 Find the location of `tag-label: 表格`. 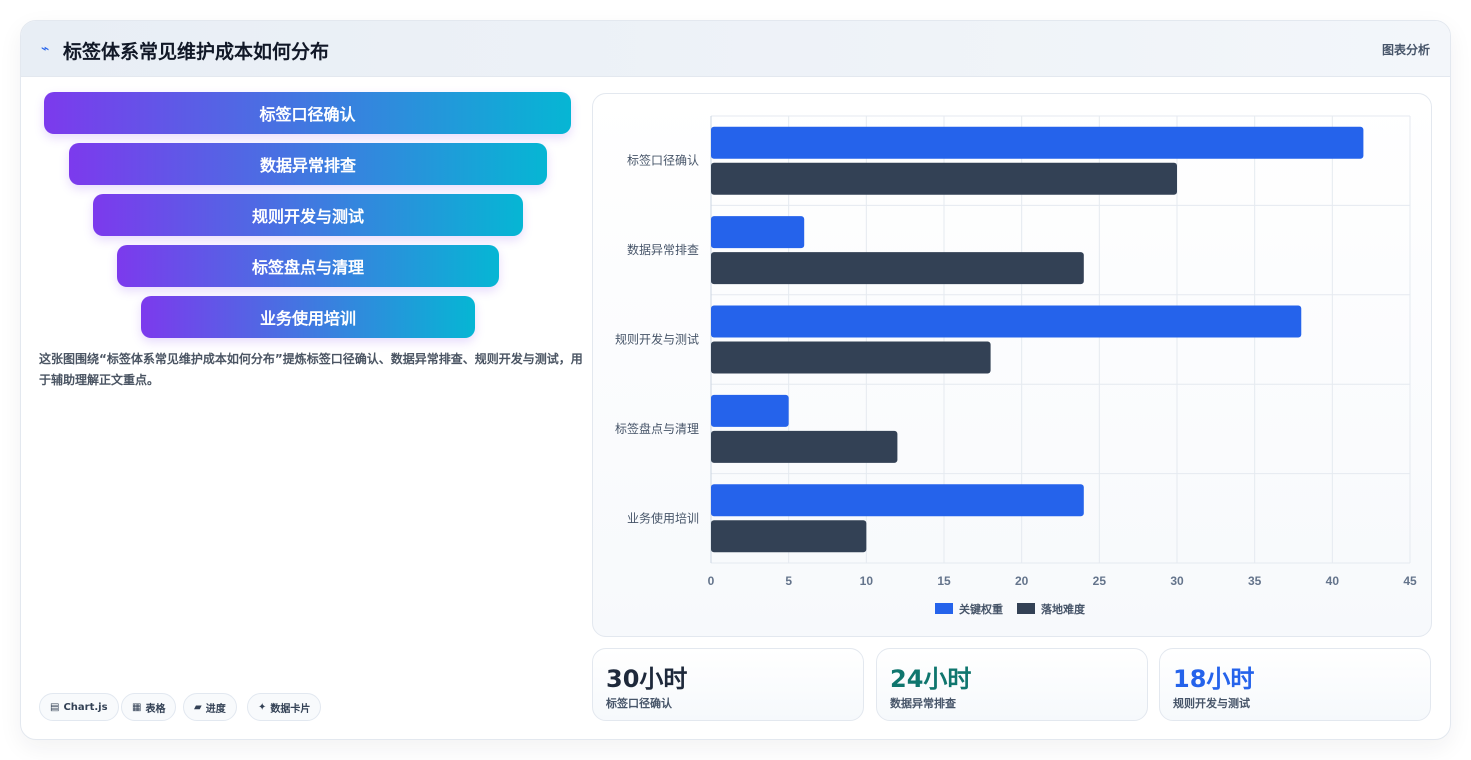

tag-label: 表格 is located at coordinates (155, 709).